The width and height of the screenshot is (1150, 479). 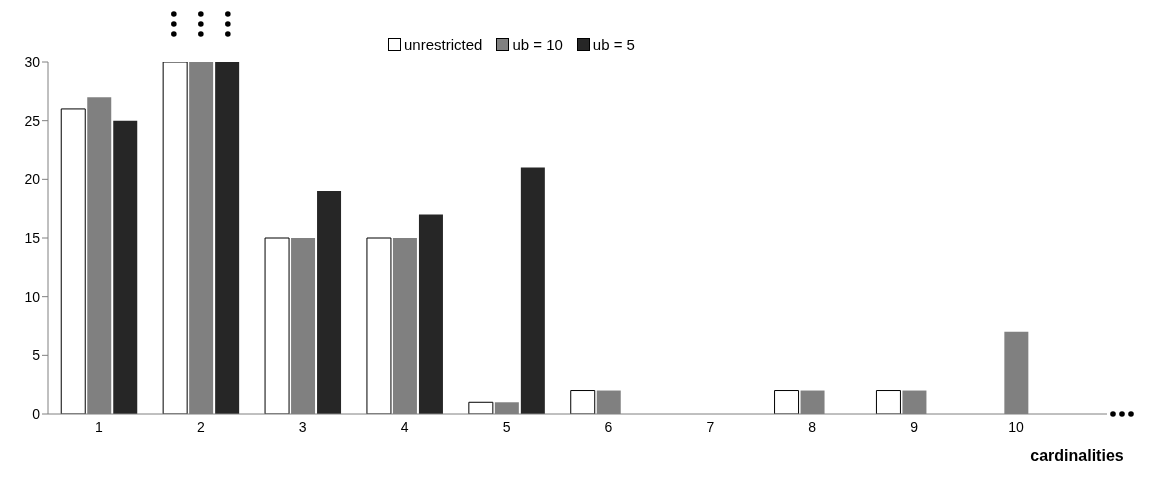 I want to click on x-tick-label: 7, so click(x=710, y=426).